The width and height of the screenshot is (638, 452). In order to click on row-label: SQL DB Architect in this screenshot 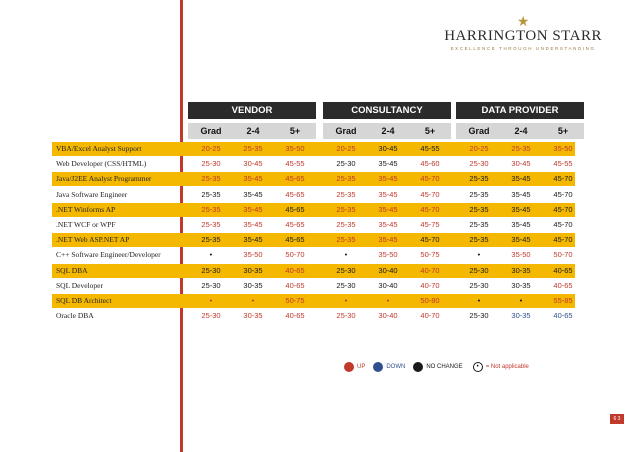, I will do `click(84, 300)`.